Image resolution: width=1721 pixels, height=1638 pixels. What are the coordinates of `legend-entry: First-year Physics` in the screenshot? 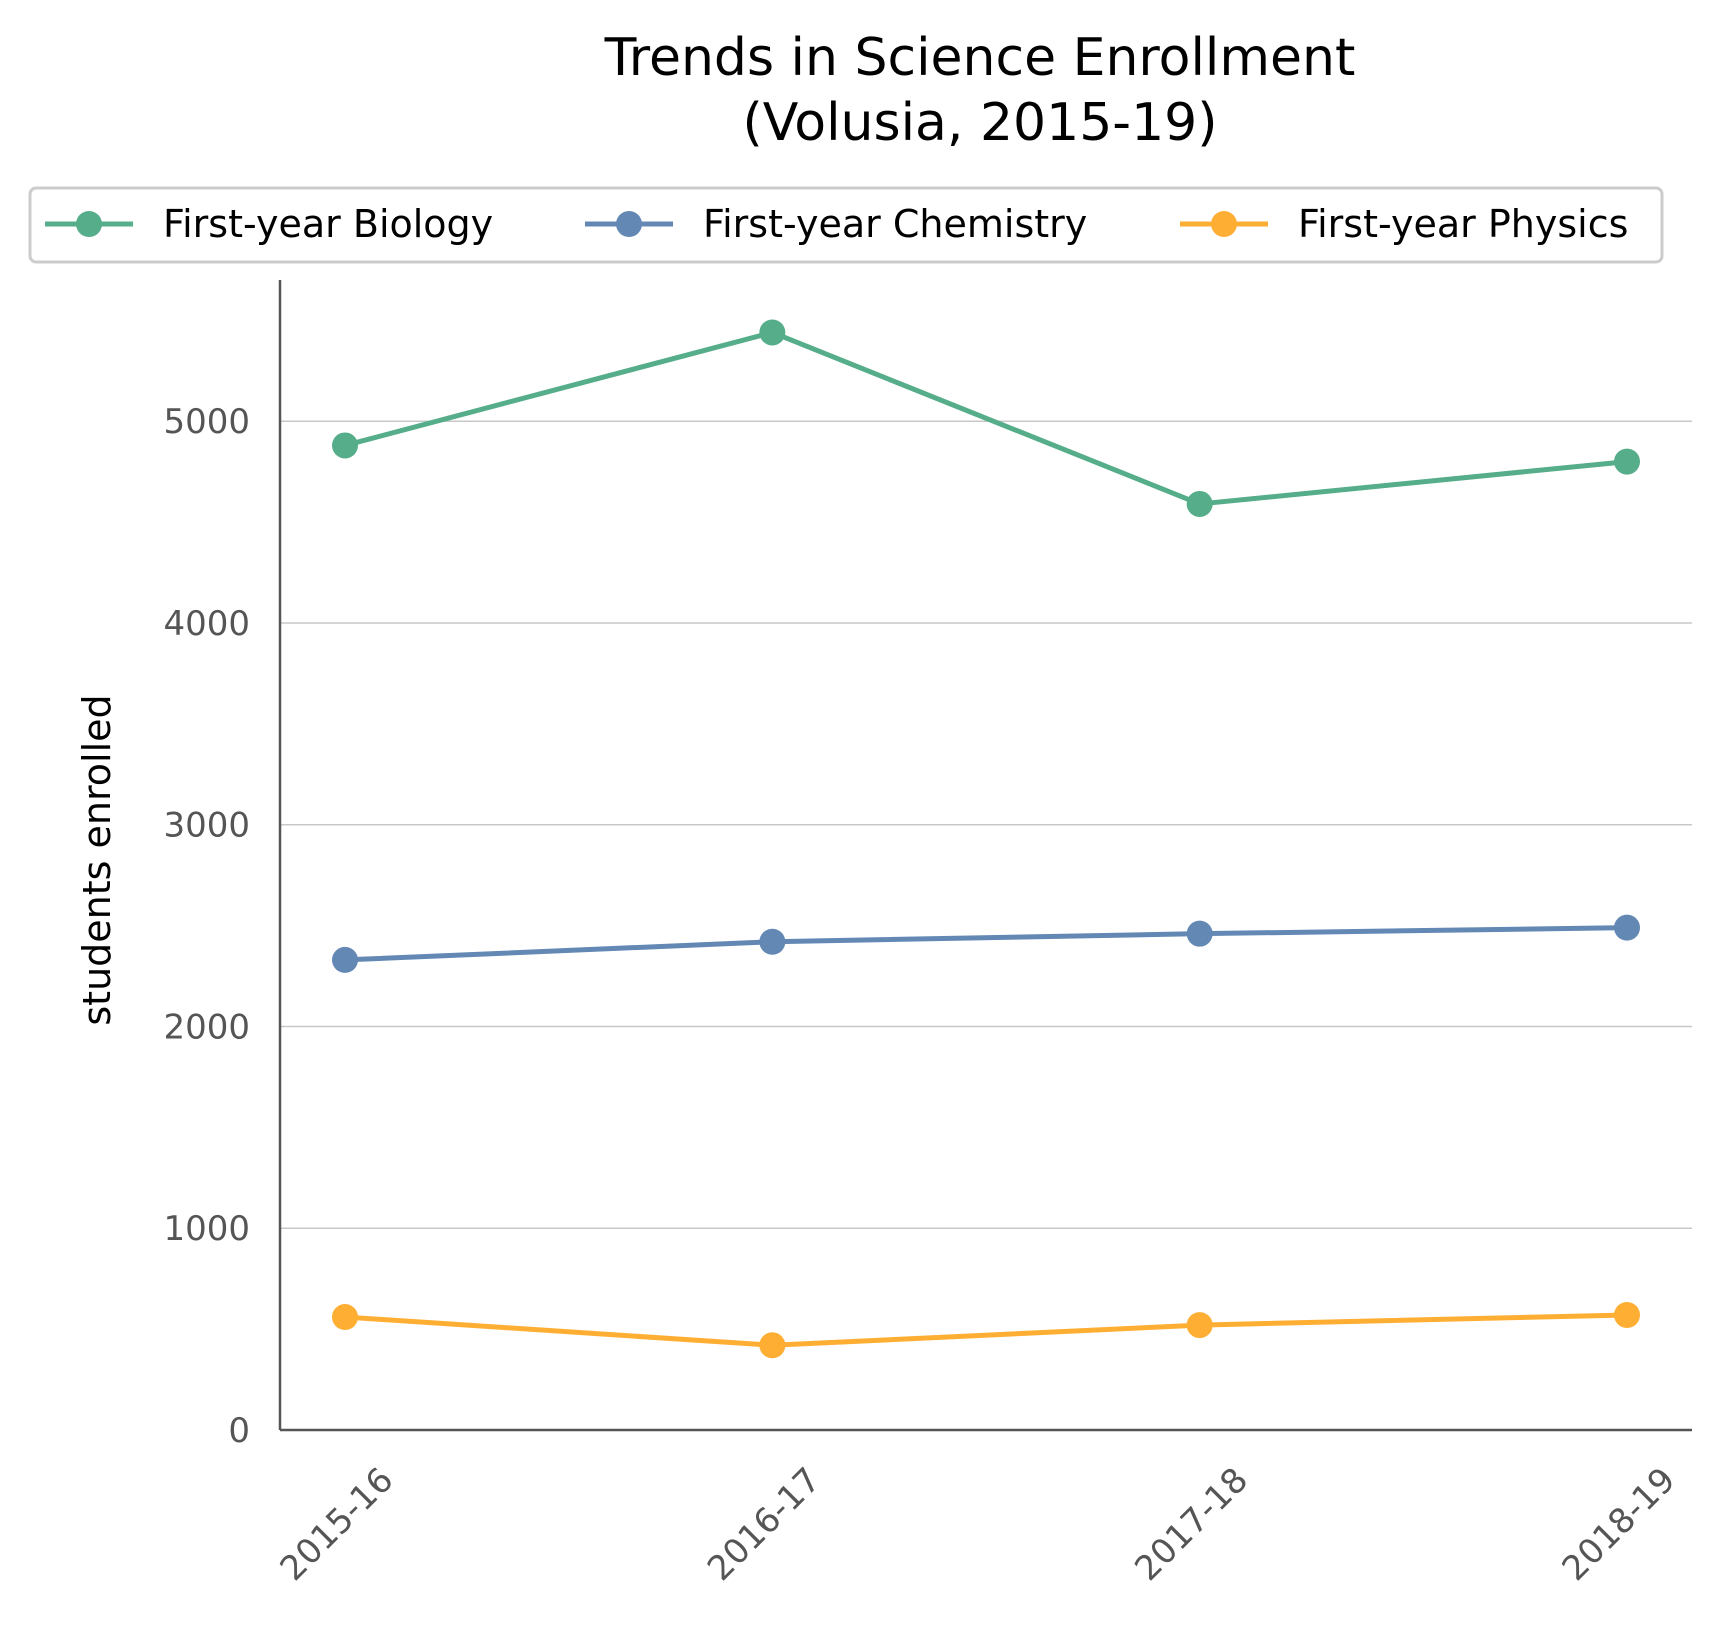 It's located at (1404, 224).